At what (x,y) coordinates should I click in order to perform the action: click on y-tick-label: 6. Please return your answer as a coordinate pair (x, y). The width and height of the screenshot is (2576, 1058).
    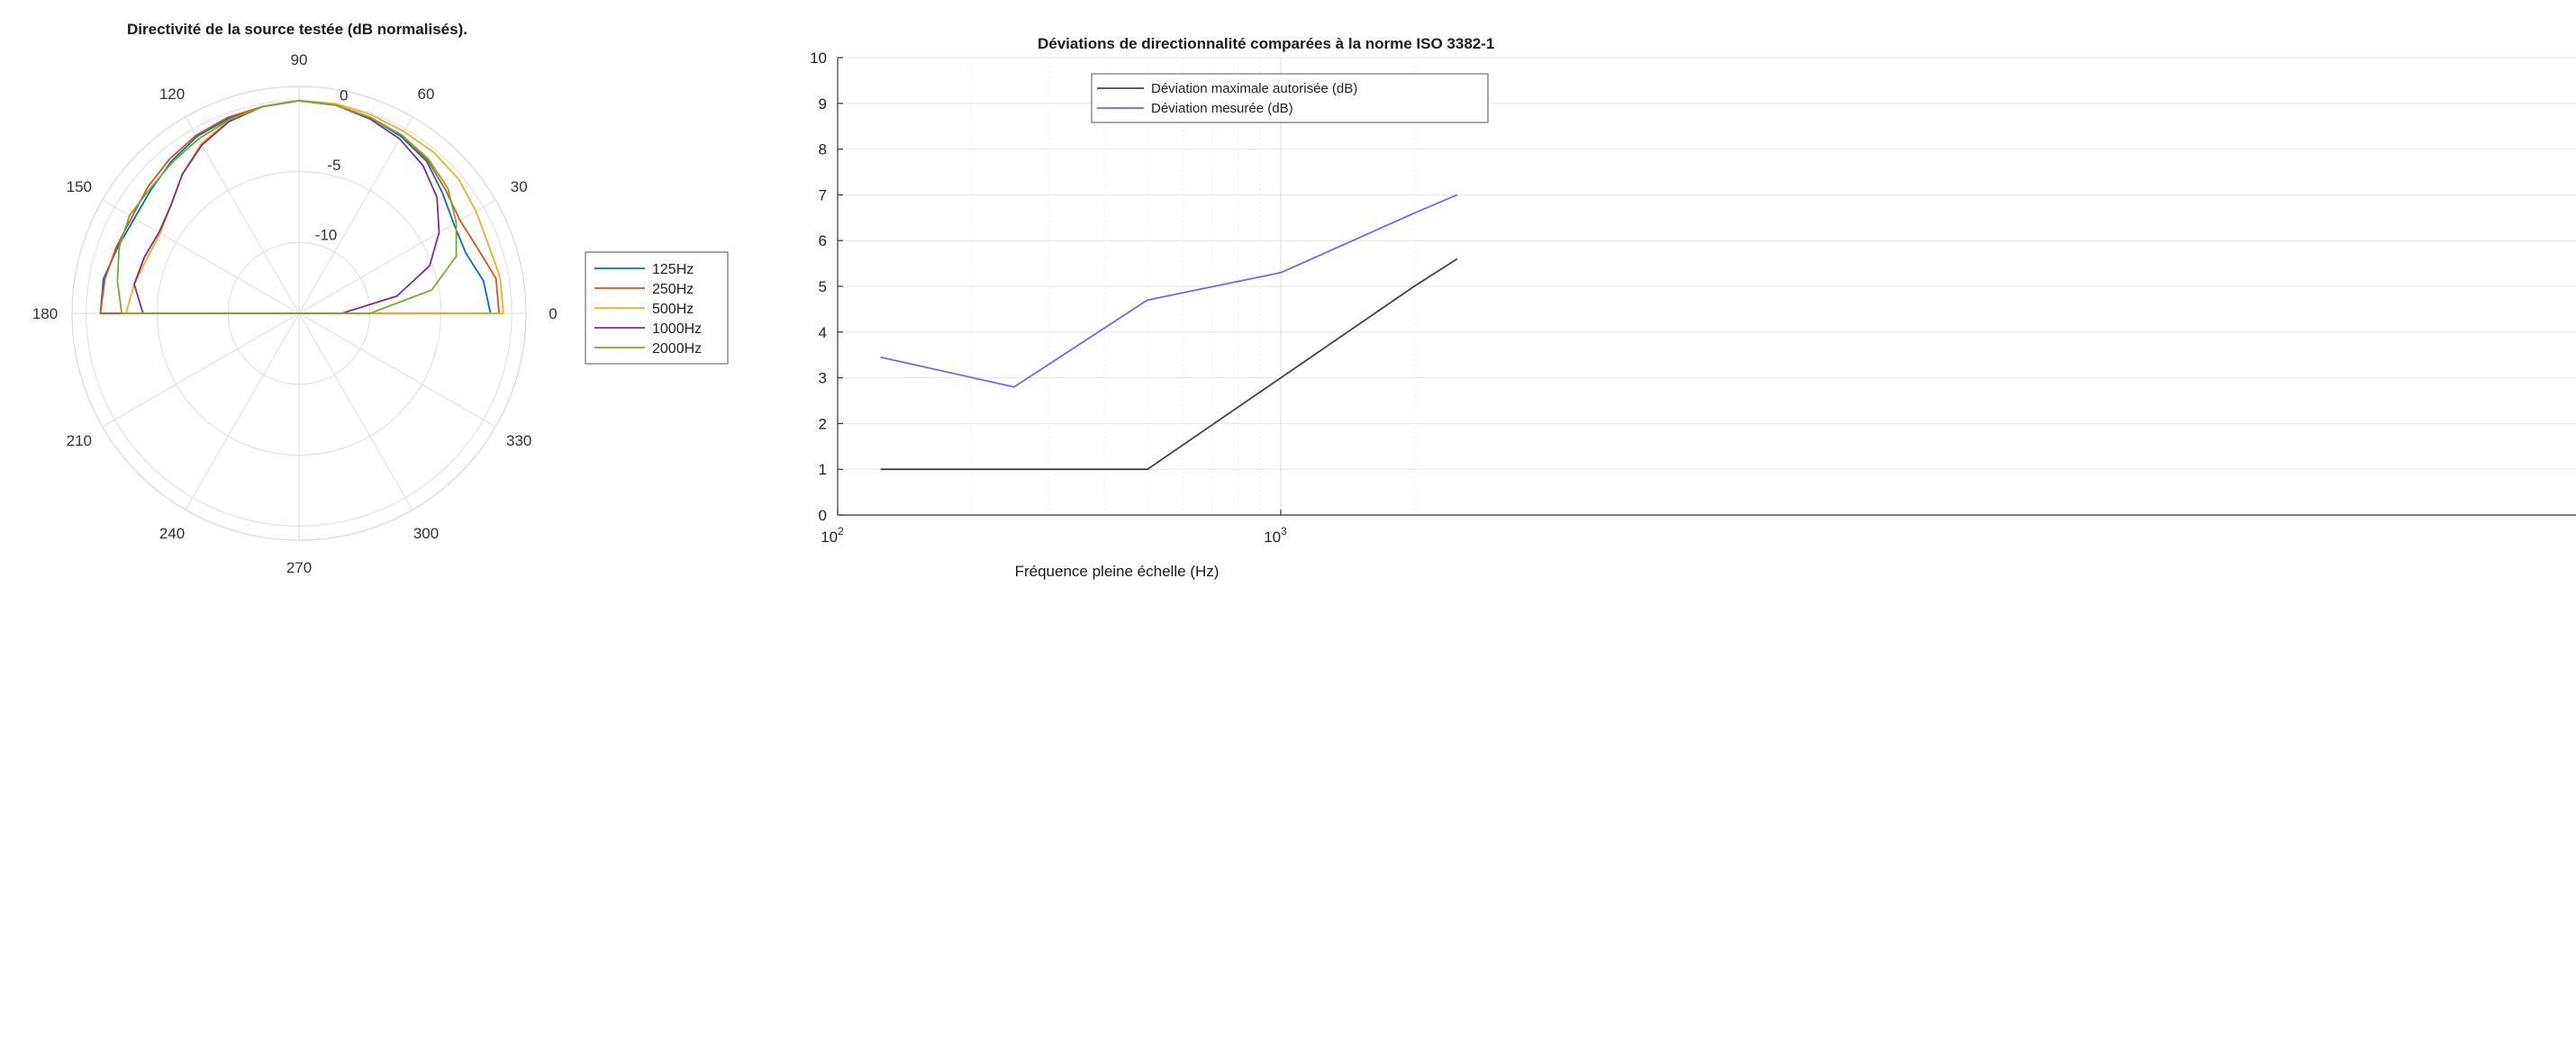
    Looking at the image, I should click on (823, 240).